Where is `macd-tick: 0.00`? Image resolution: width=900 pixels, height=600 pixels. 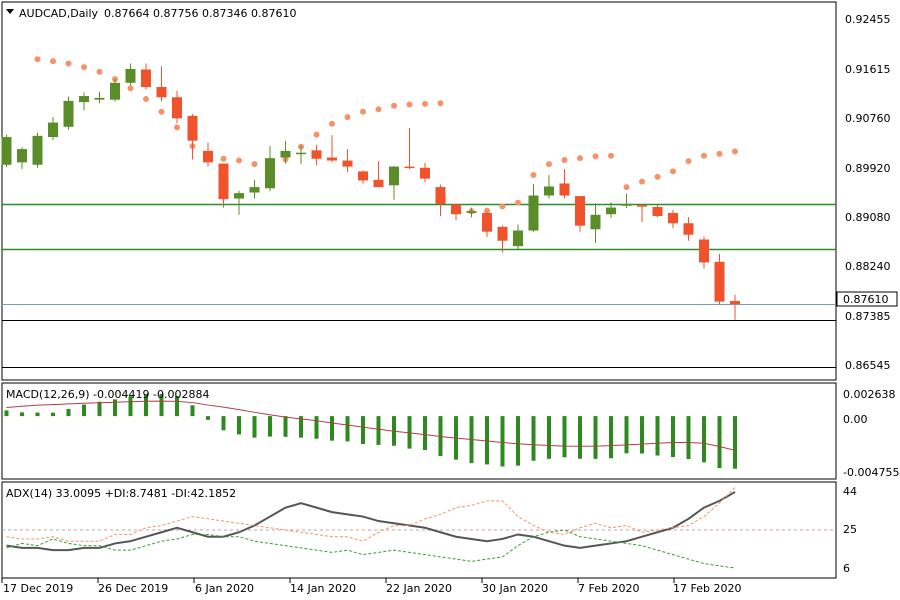
macd-tick: 0.00 is located at coordinates (855, 419).